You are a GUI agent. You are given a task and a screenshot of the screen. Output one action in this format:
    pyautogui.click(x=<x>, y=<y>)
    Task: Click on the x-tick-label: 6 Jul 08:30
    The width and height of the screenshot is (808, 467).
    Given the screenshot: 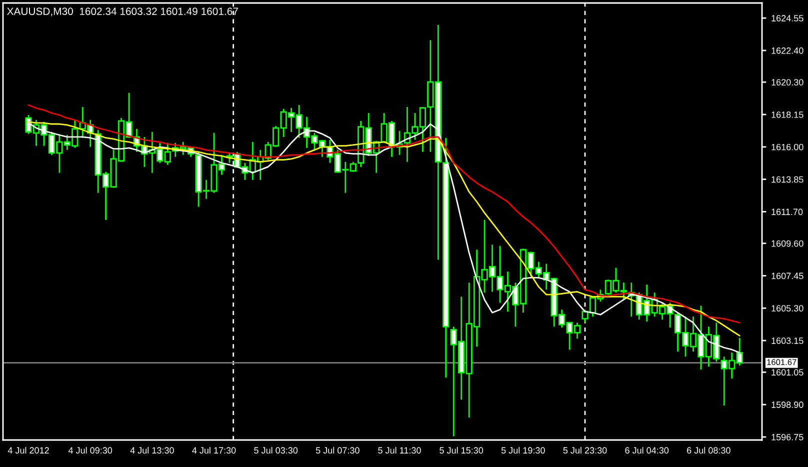 What is the action you would take?
    pyautogui.click(x=708, y=450)
    